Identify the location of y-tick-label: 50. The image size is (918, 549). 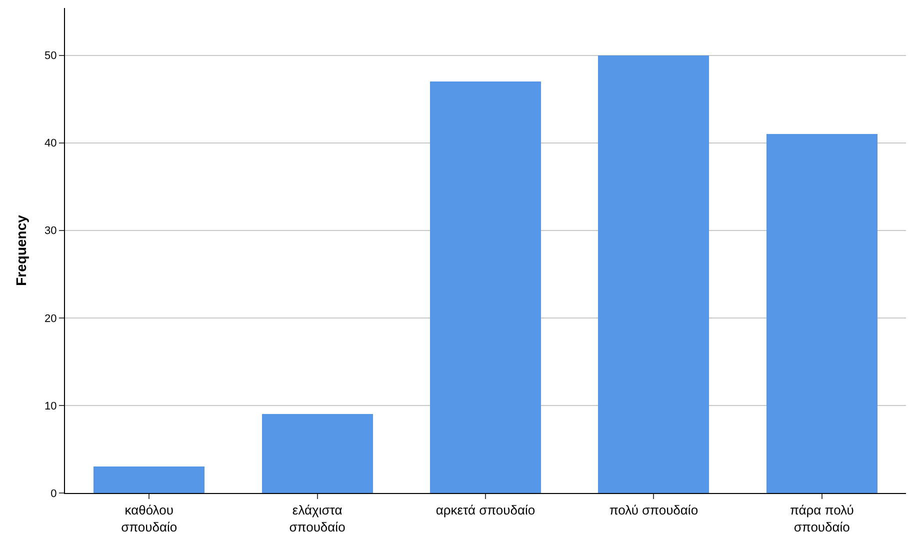
(50, 56).